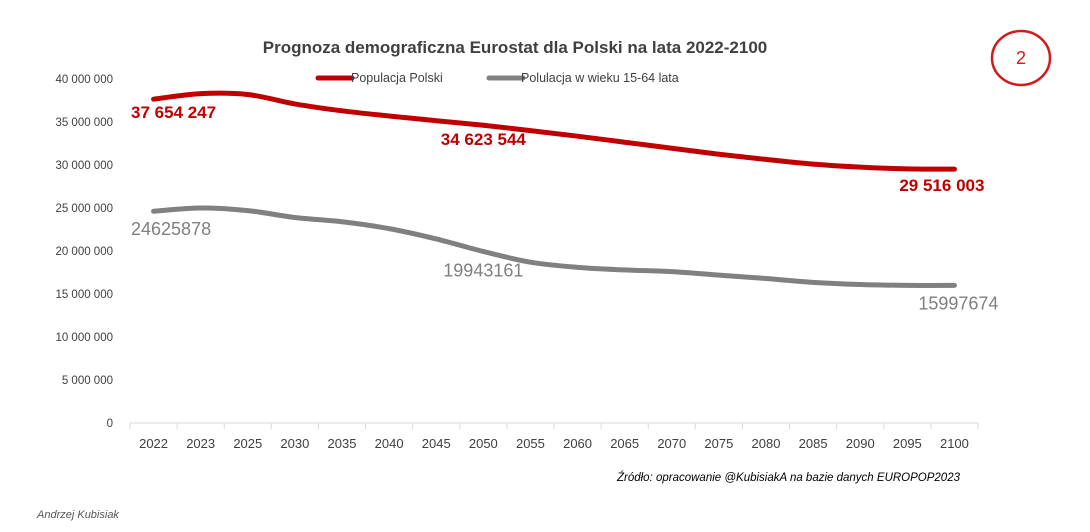 Image resolution: width=1090 pixels, height=532 pixels. What do you see at coordinates (389, 443) in the screenshot?
I see `x-tick-label: 2040` at bounding box center [389, 443].